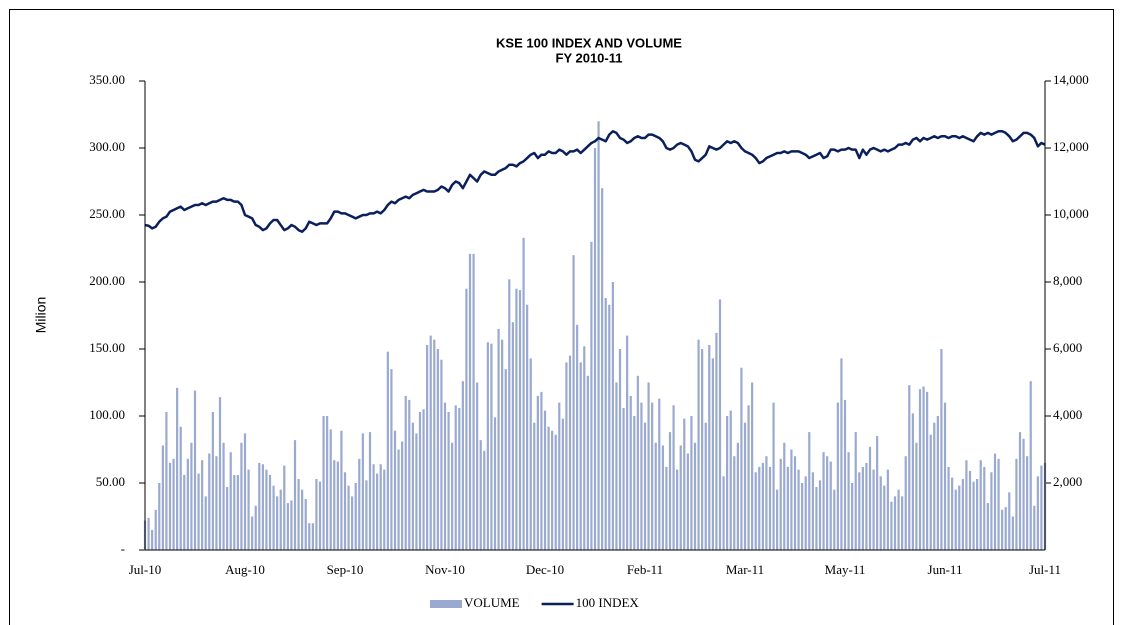 Image resolution: width=1123 pixels, height=625 pixels. I want to click on x-tick-label: Jul-11, so click(1045, 569).